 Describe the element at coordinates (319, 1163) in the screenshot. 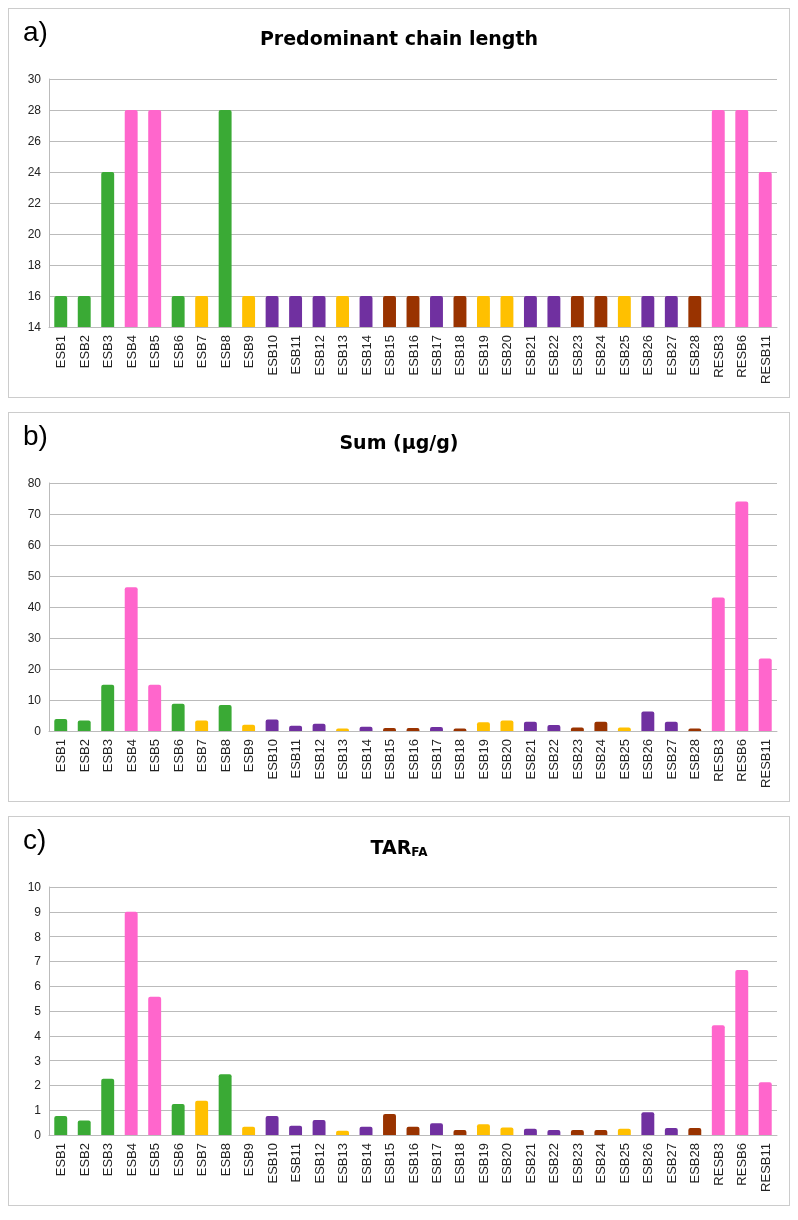

I see `x-tick-label: ESB12` at that location.